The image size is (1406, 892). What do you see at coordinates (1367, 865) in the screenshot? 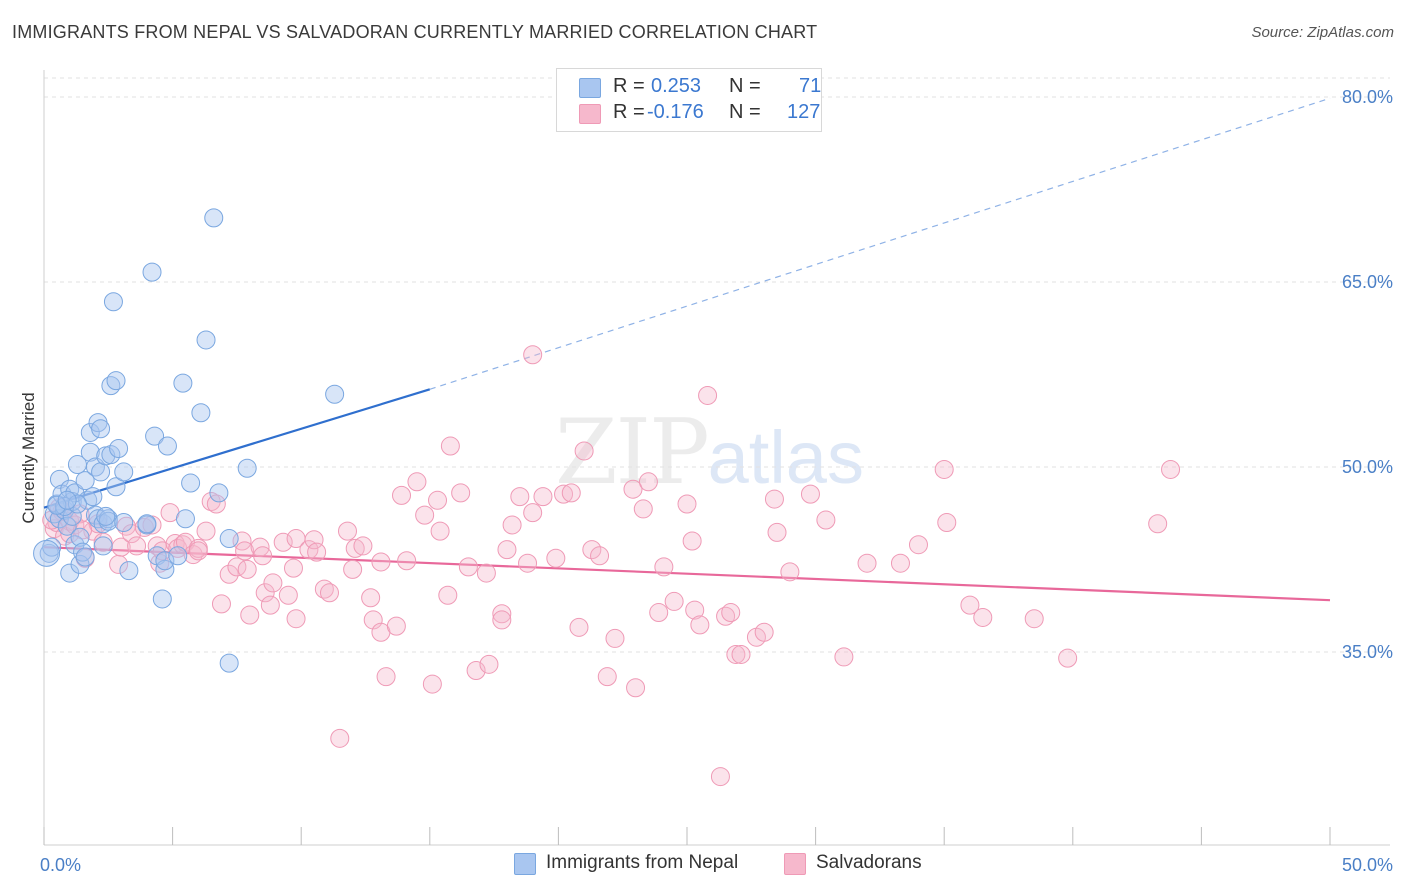
I see `x-tick-label: 50.0%` at bounding box center [1367, 865].